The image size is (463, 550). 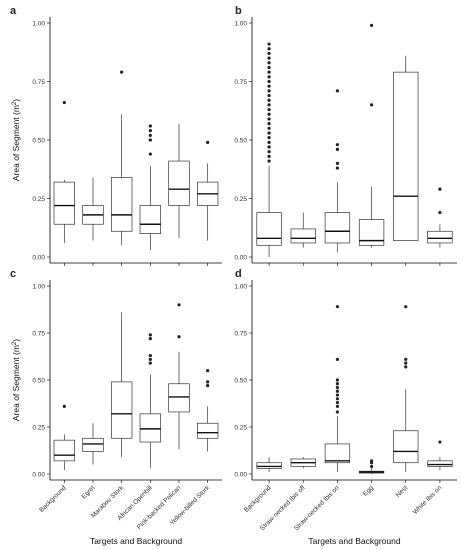 I want to click on x-tick-label: White Ibis on, so click(x=428, y=500).